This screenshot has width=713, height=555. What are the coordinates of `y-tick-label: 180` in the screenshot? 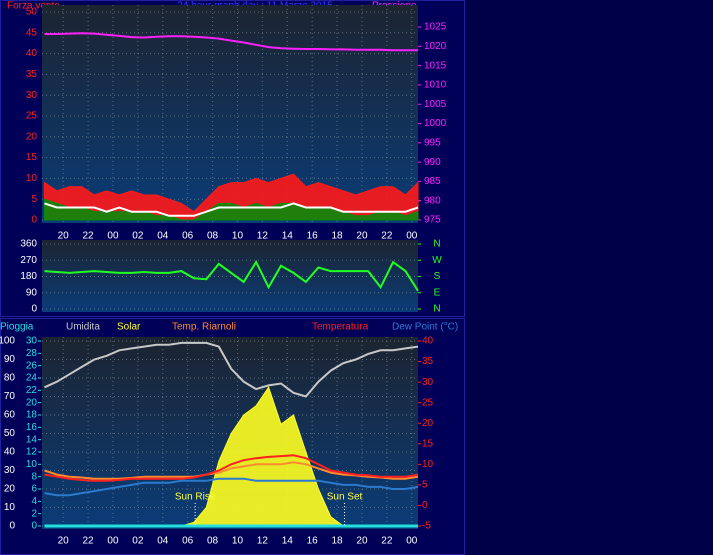 It's located at (28, 276).